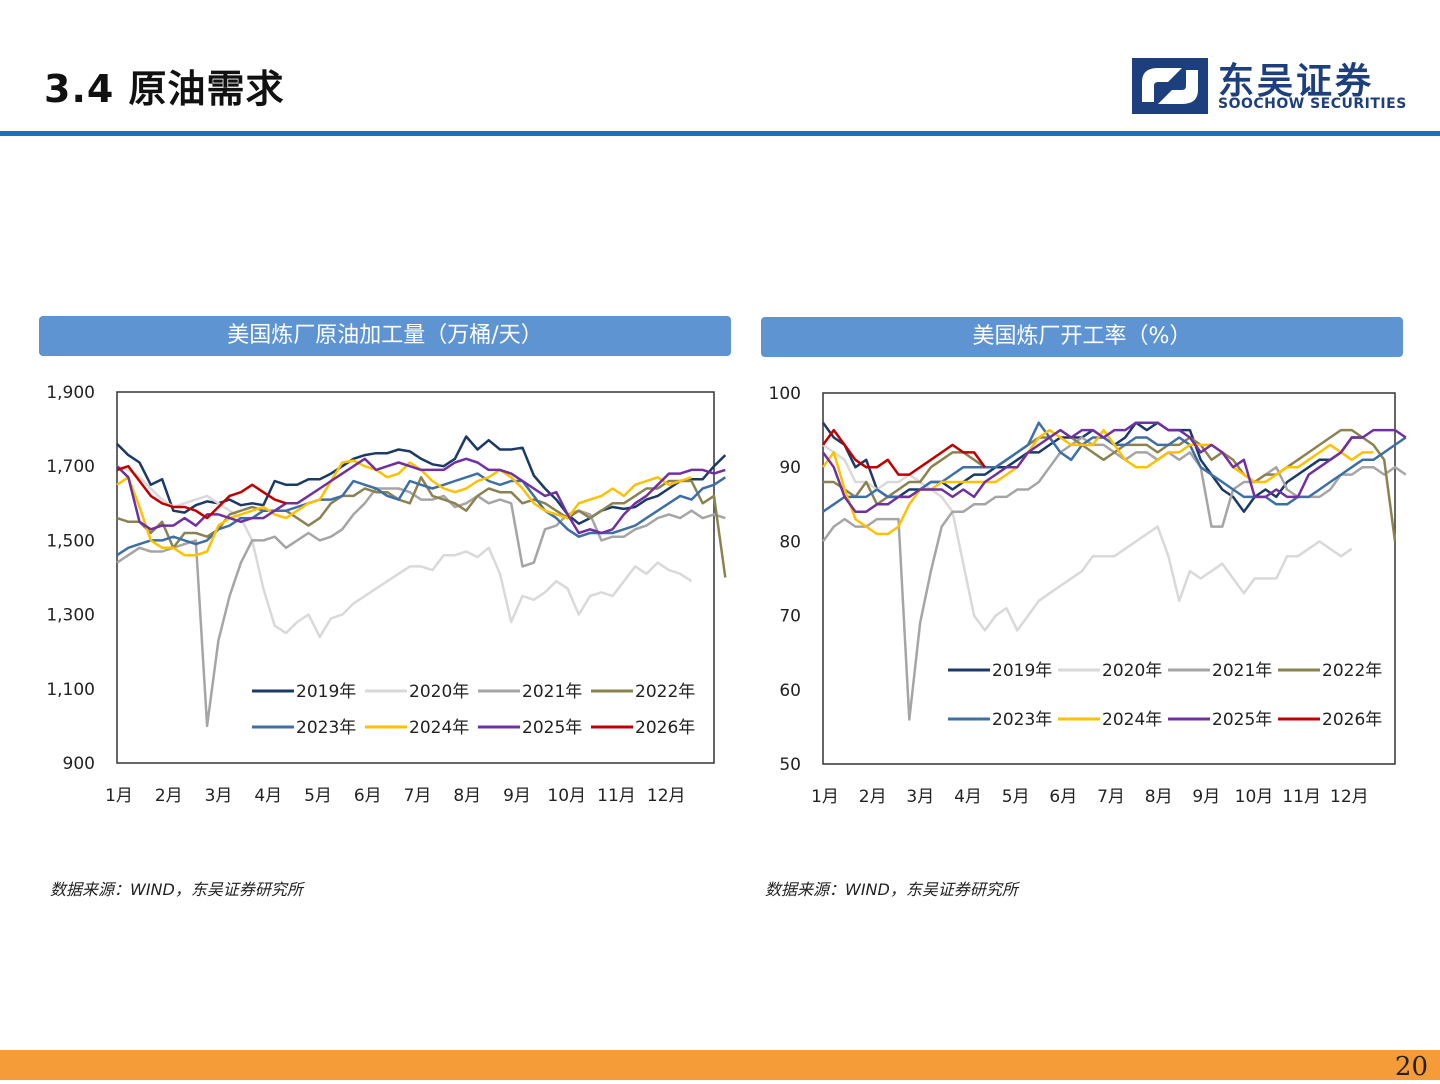  I want to click on y-tick-label: 900, so click(79, 764).